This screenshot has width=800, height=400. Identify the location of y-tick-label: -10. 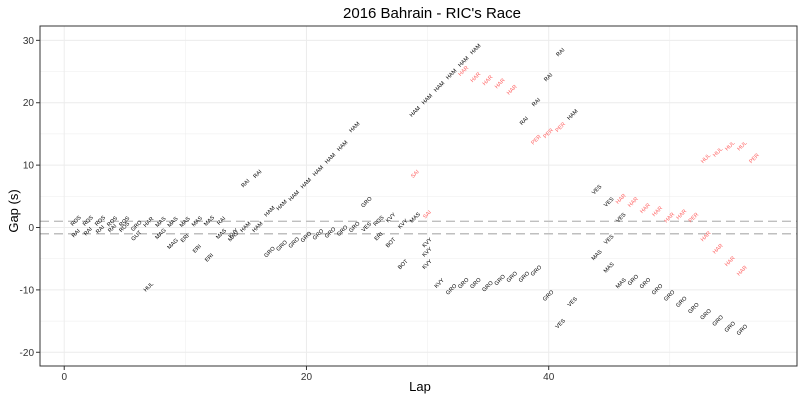
(27, 290).